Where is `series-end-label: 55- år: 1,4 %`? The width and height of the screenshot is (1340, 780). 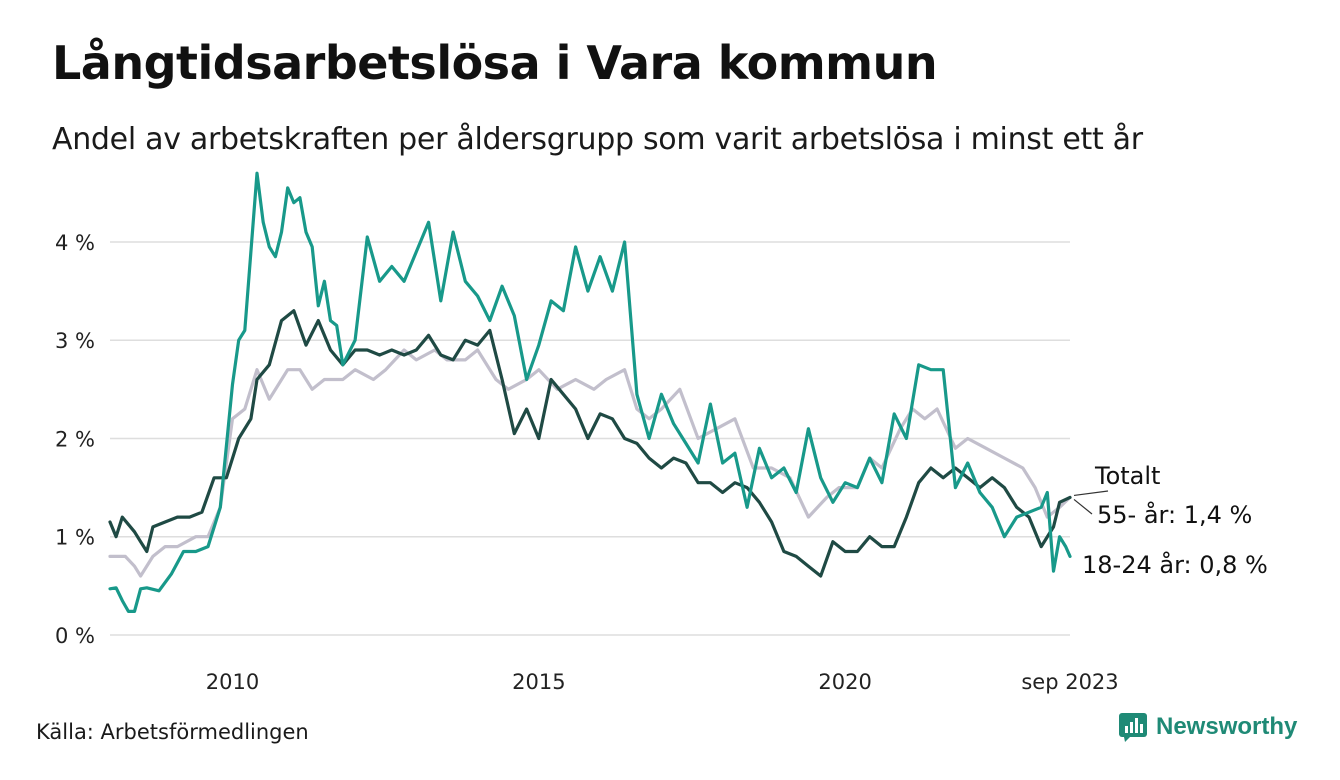 series-end-label: 55- år: 1,4 % is located at coordinates (1174, 514).